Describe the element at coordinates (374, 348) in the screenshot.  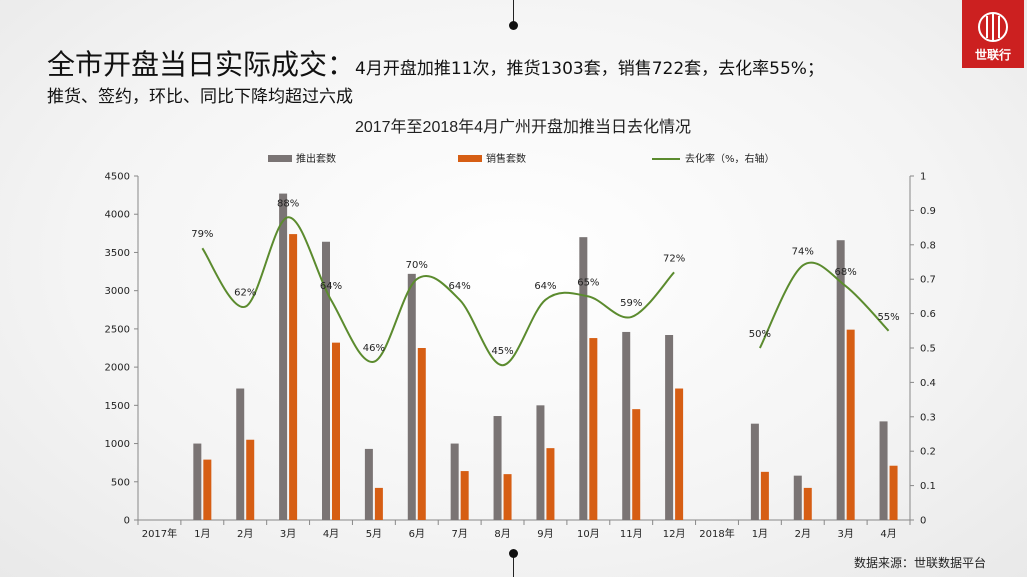
I see `rate-data-label: 46%` at that location.